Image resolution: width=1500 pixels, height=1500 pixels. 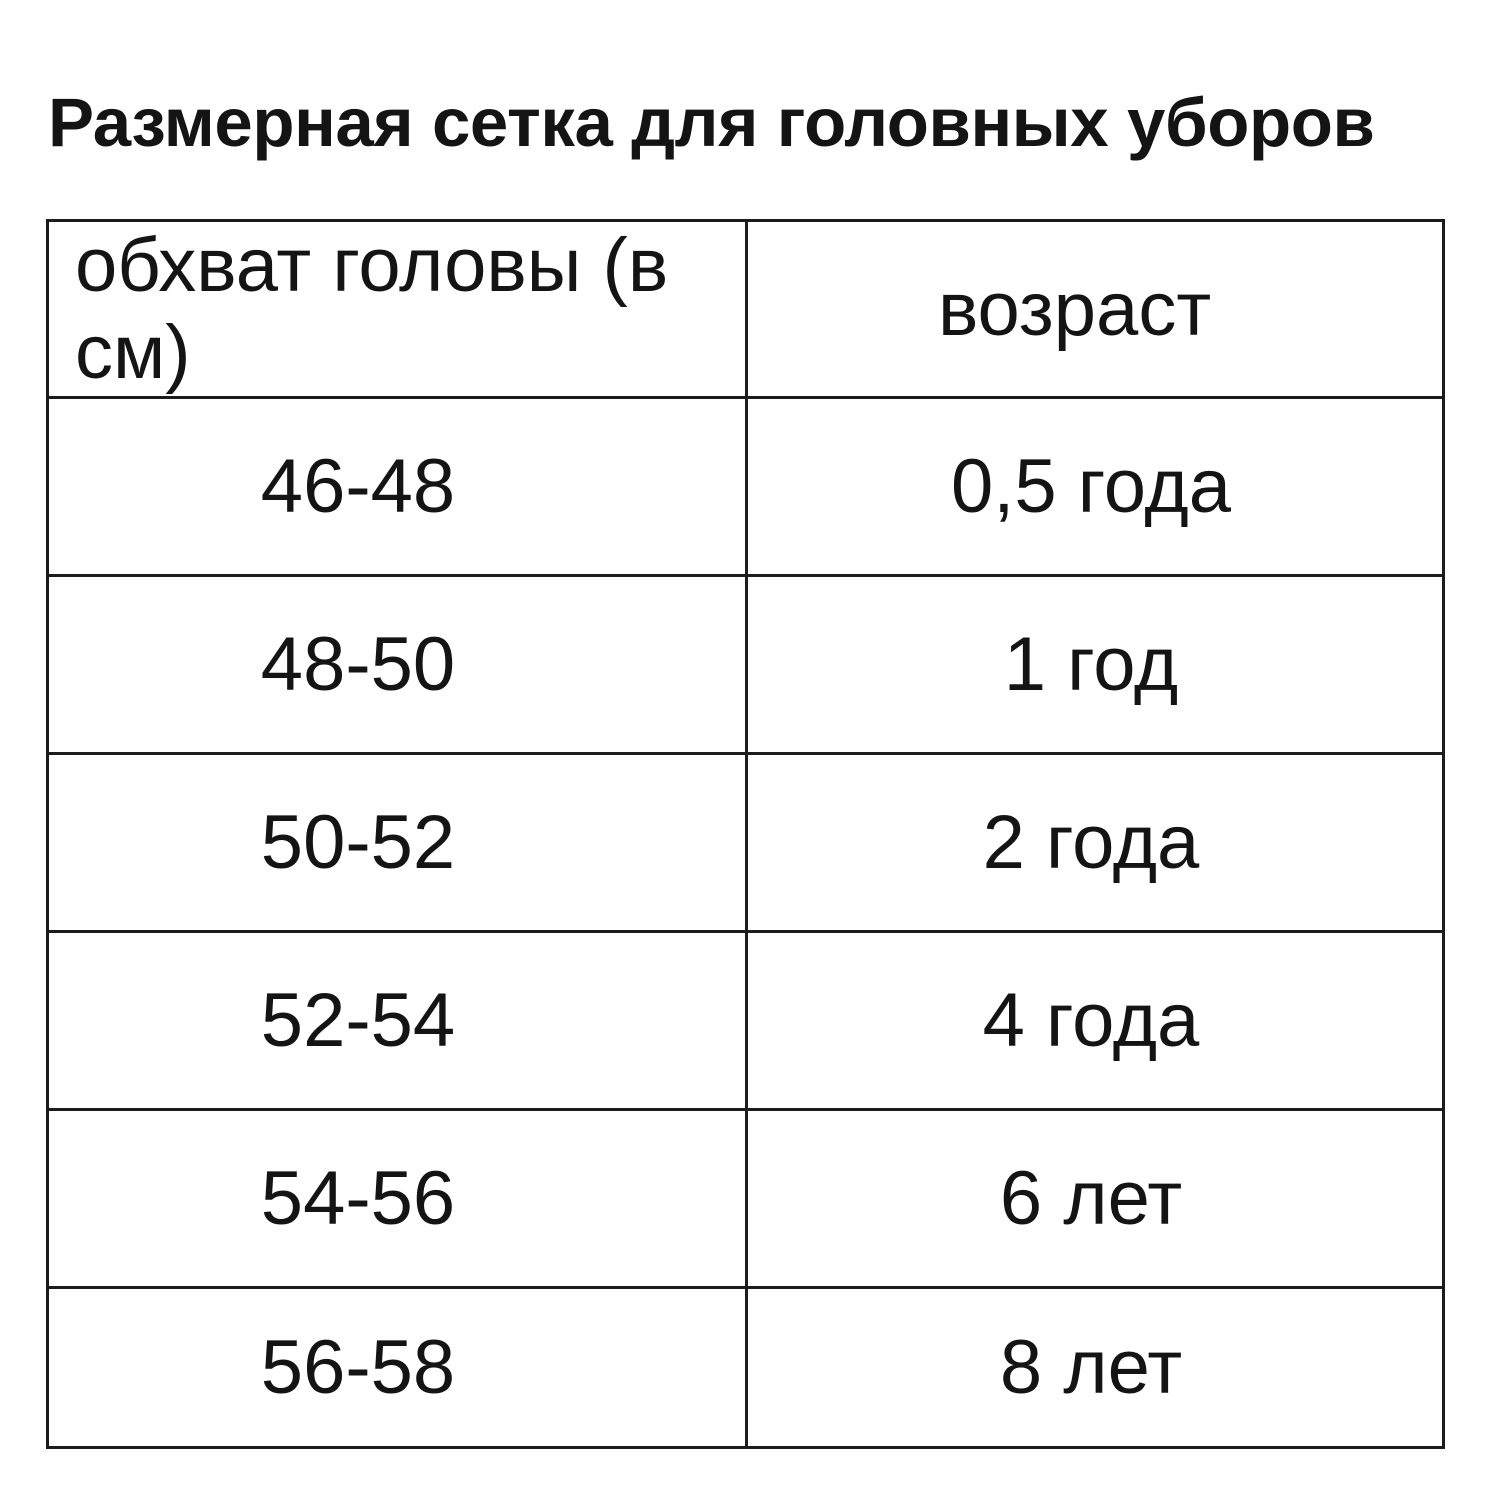 What do you see at coordinates (1095, 1198) in the screenshot?
I see `cell-age: 6 лет` at bounding box center [1095, 1198].